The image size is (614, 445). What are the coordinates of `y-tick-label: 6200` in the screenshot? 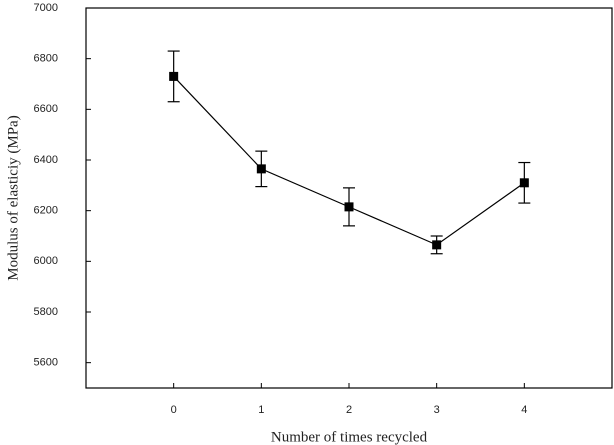 It's located at (46, 211).